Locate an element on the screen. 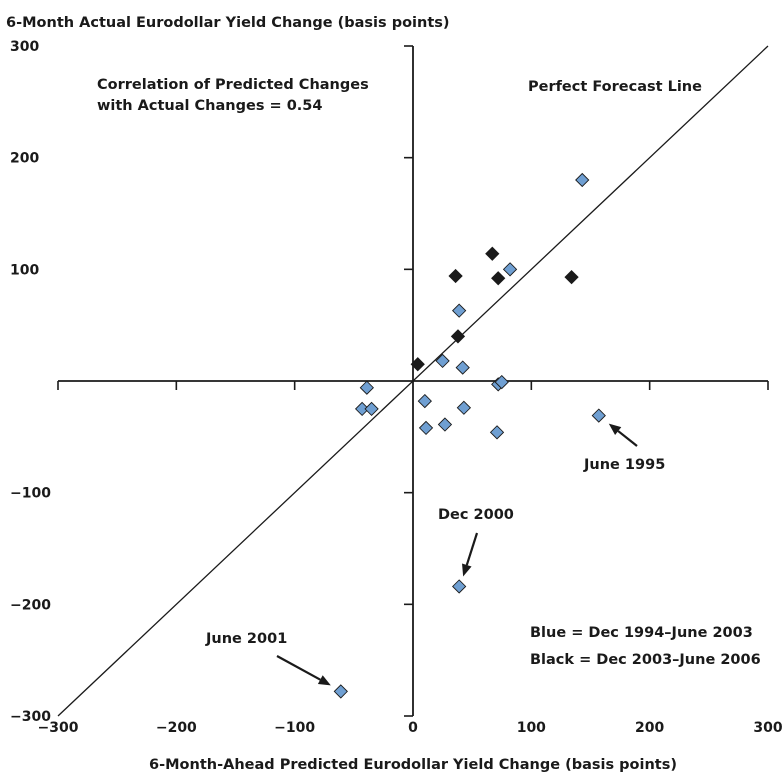 This screenshot has height=773, width=784. y-tick-label: −200 is located at coordinates (30, 605).